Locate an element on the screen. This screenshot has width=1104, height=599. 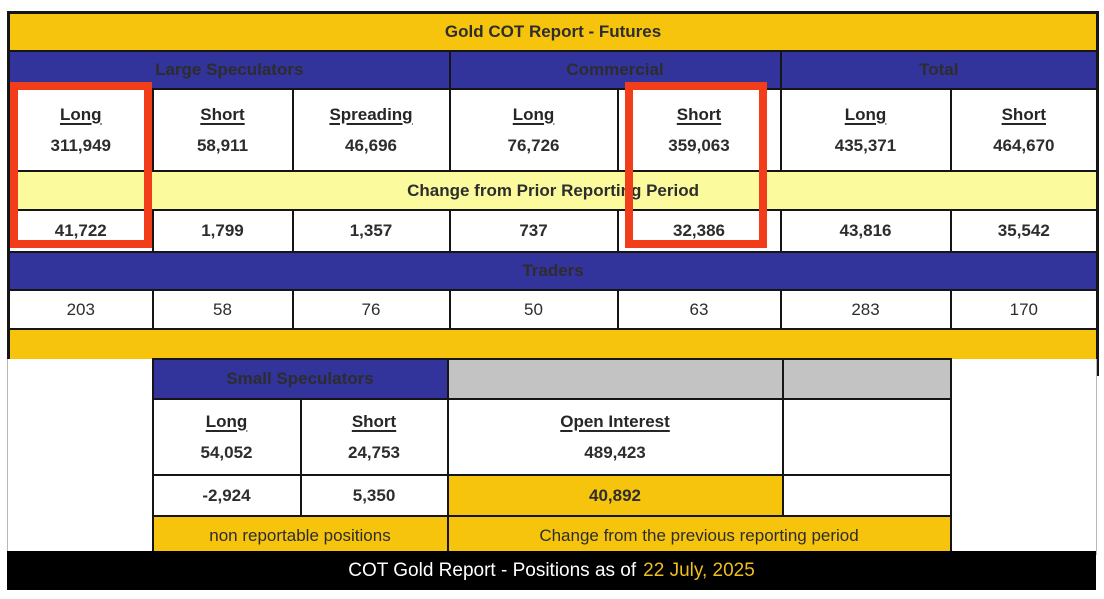
highlight-box-commercial-short is located at coordinates (696, 165).